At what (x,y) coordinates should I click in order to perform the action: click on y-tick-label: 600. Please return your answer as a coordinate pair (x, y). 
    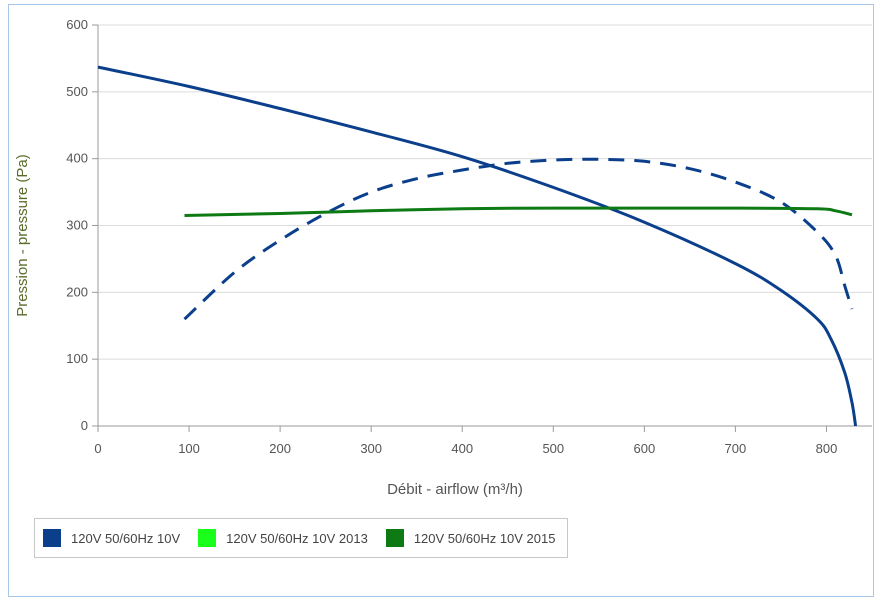
    Looking at the image, I should click on (77, 24).